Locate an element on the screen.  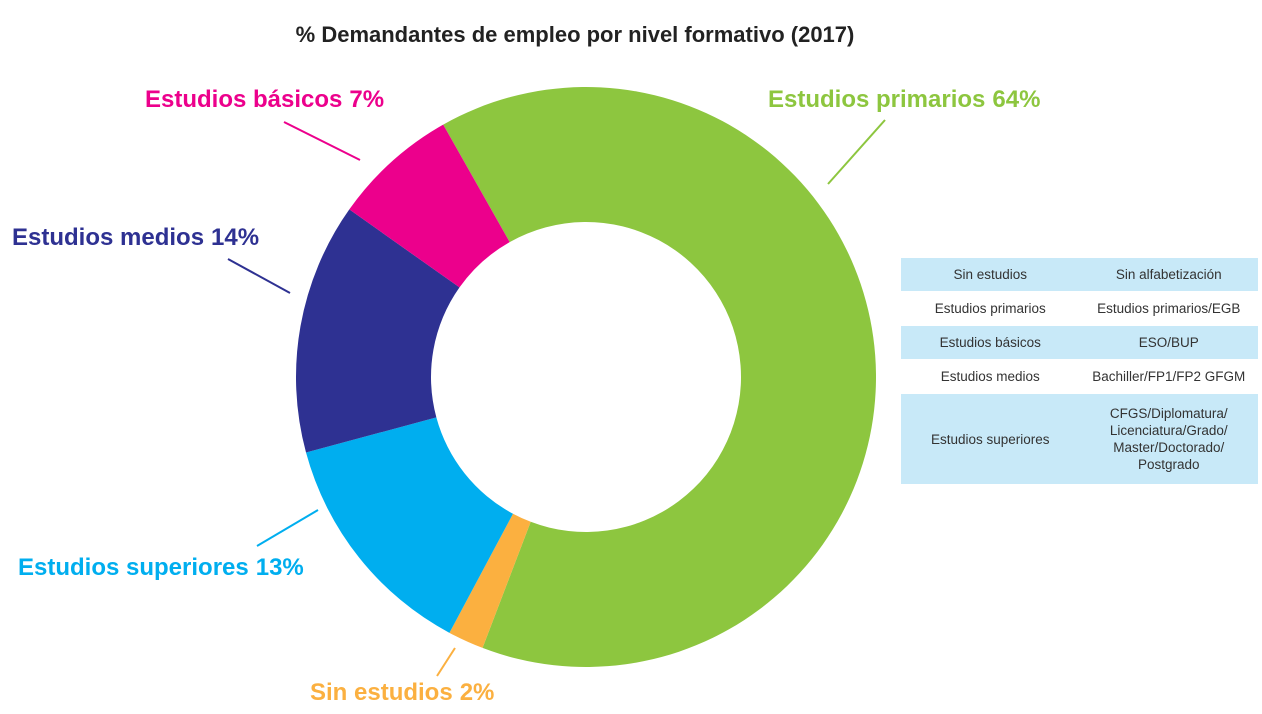
data-label: Estudios medios 14% is located at coordinates (135, 237).